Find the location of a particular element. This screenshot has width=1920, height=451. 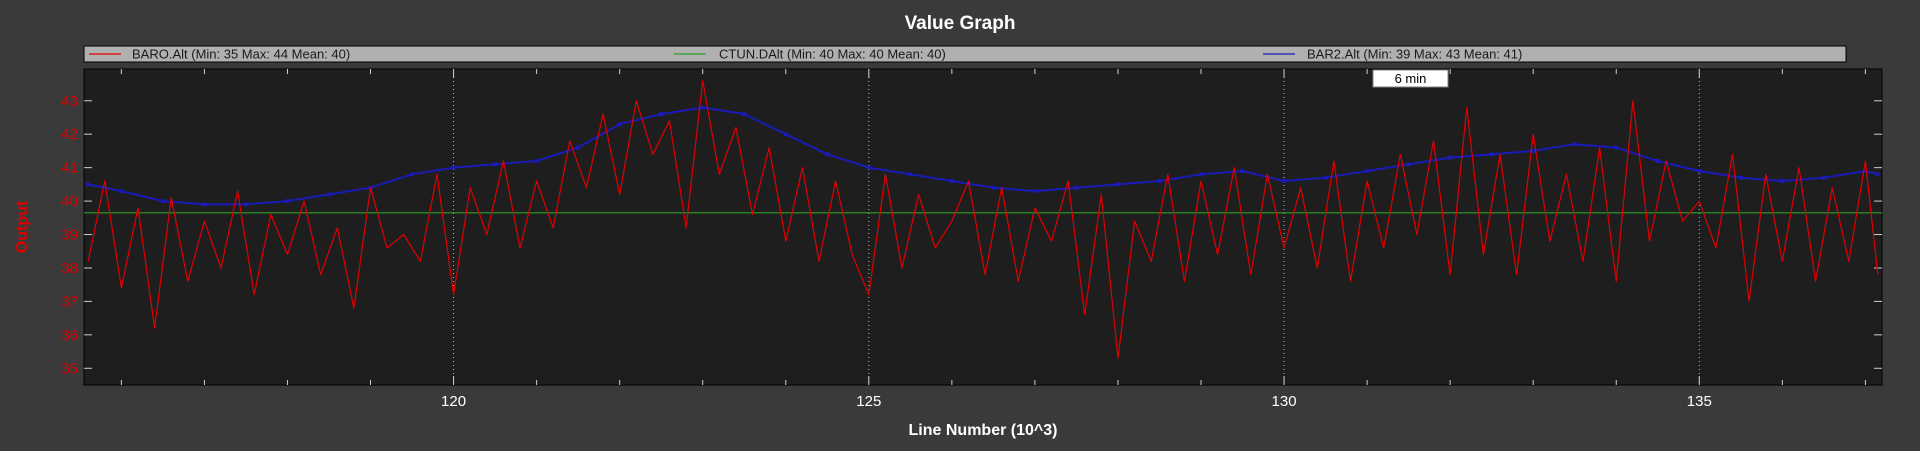

x-tick-label: 130 is located at coordinates (1284, 401).